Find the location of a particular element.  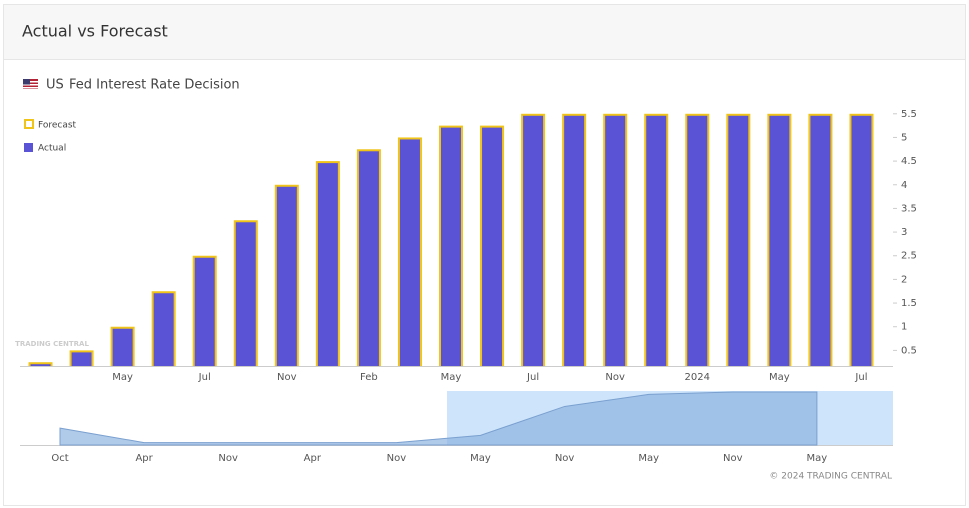

forecast-bar is located at coordinates (40, 364).